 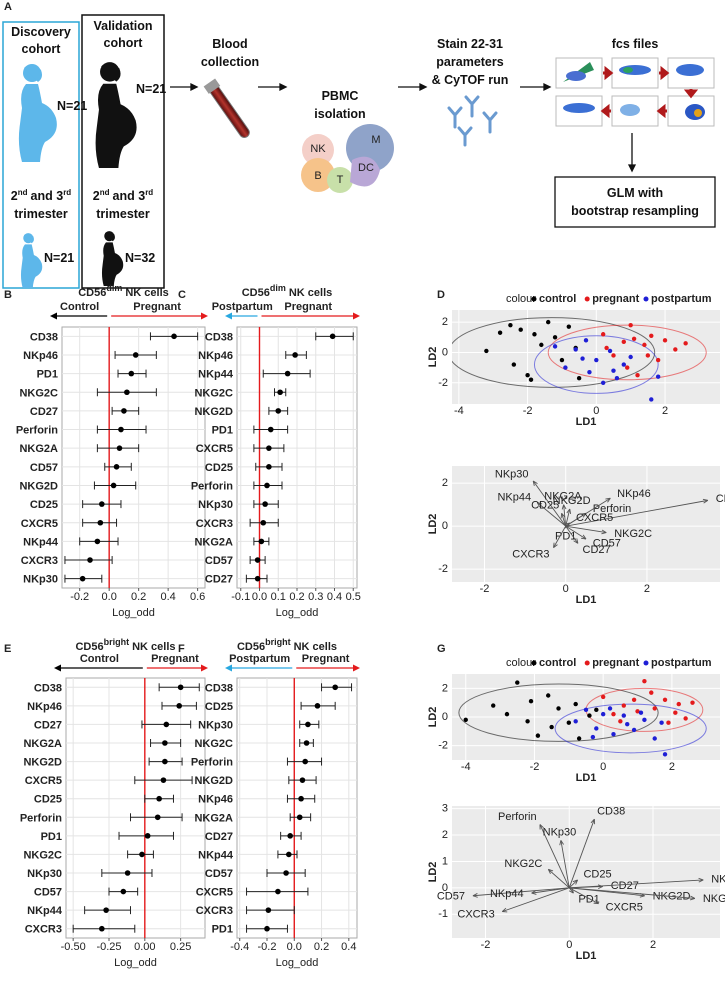 I want to click on trimester-label: 2nd and 3rd, so click(x=41, y=195).